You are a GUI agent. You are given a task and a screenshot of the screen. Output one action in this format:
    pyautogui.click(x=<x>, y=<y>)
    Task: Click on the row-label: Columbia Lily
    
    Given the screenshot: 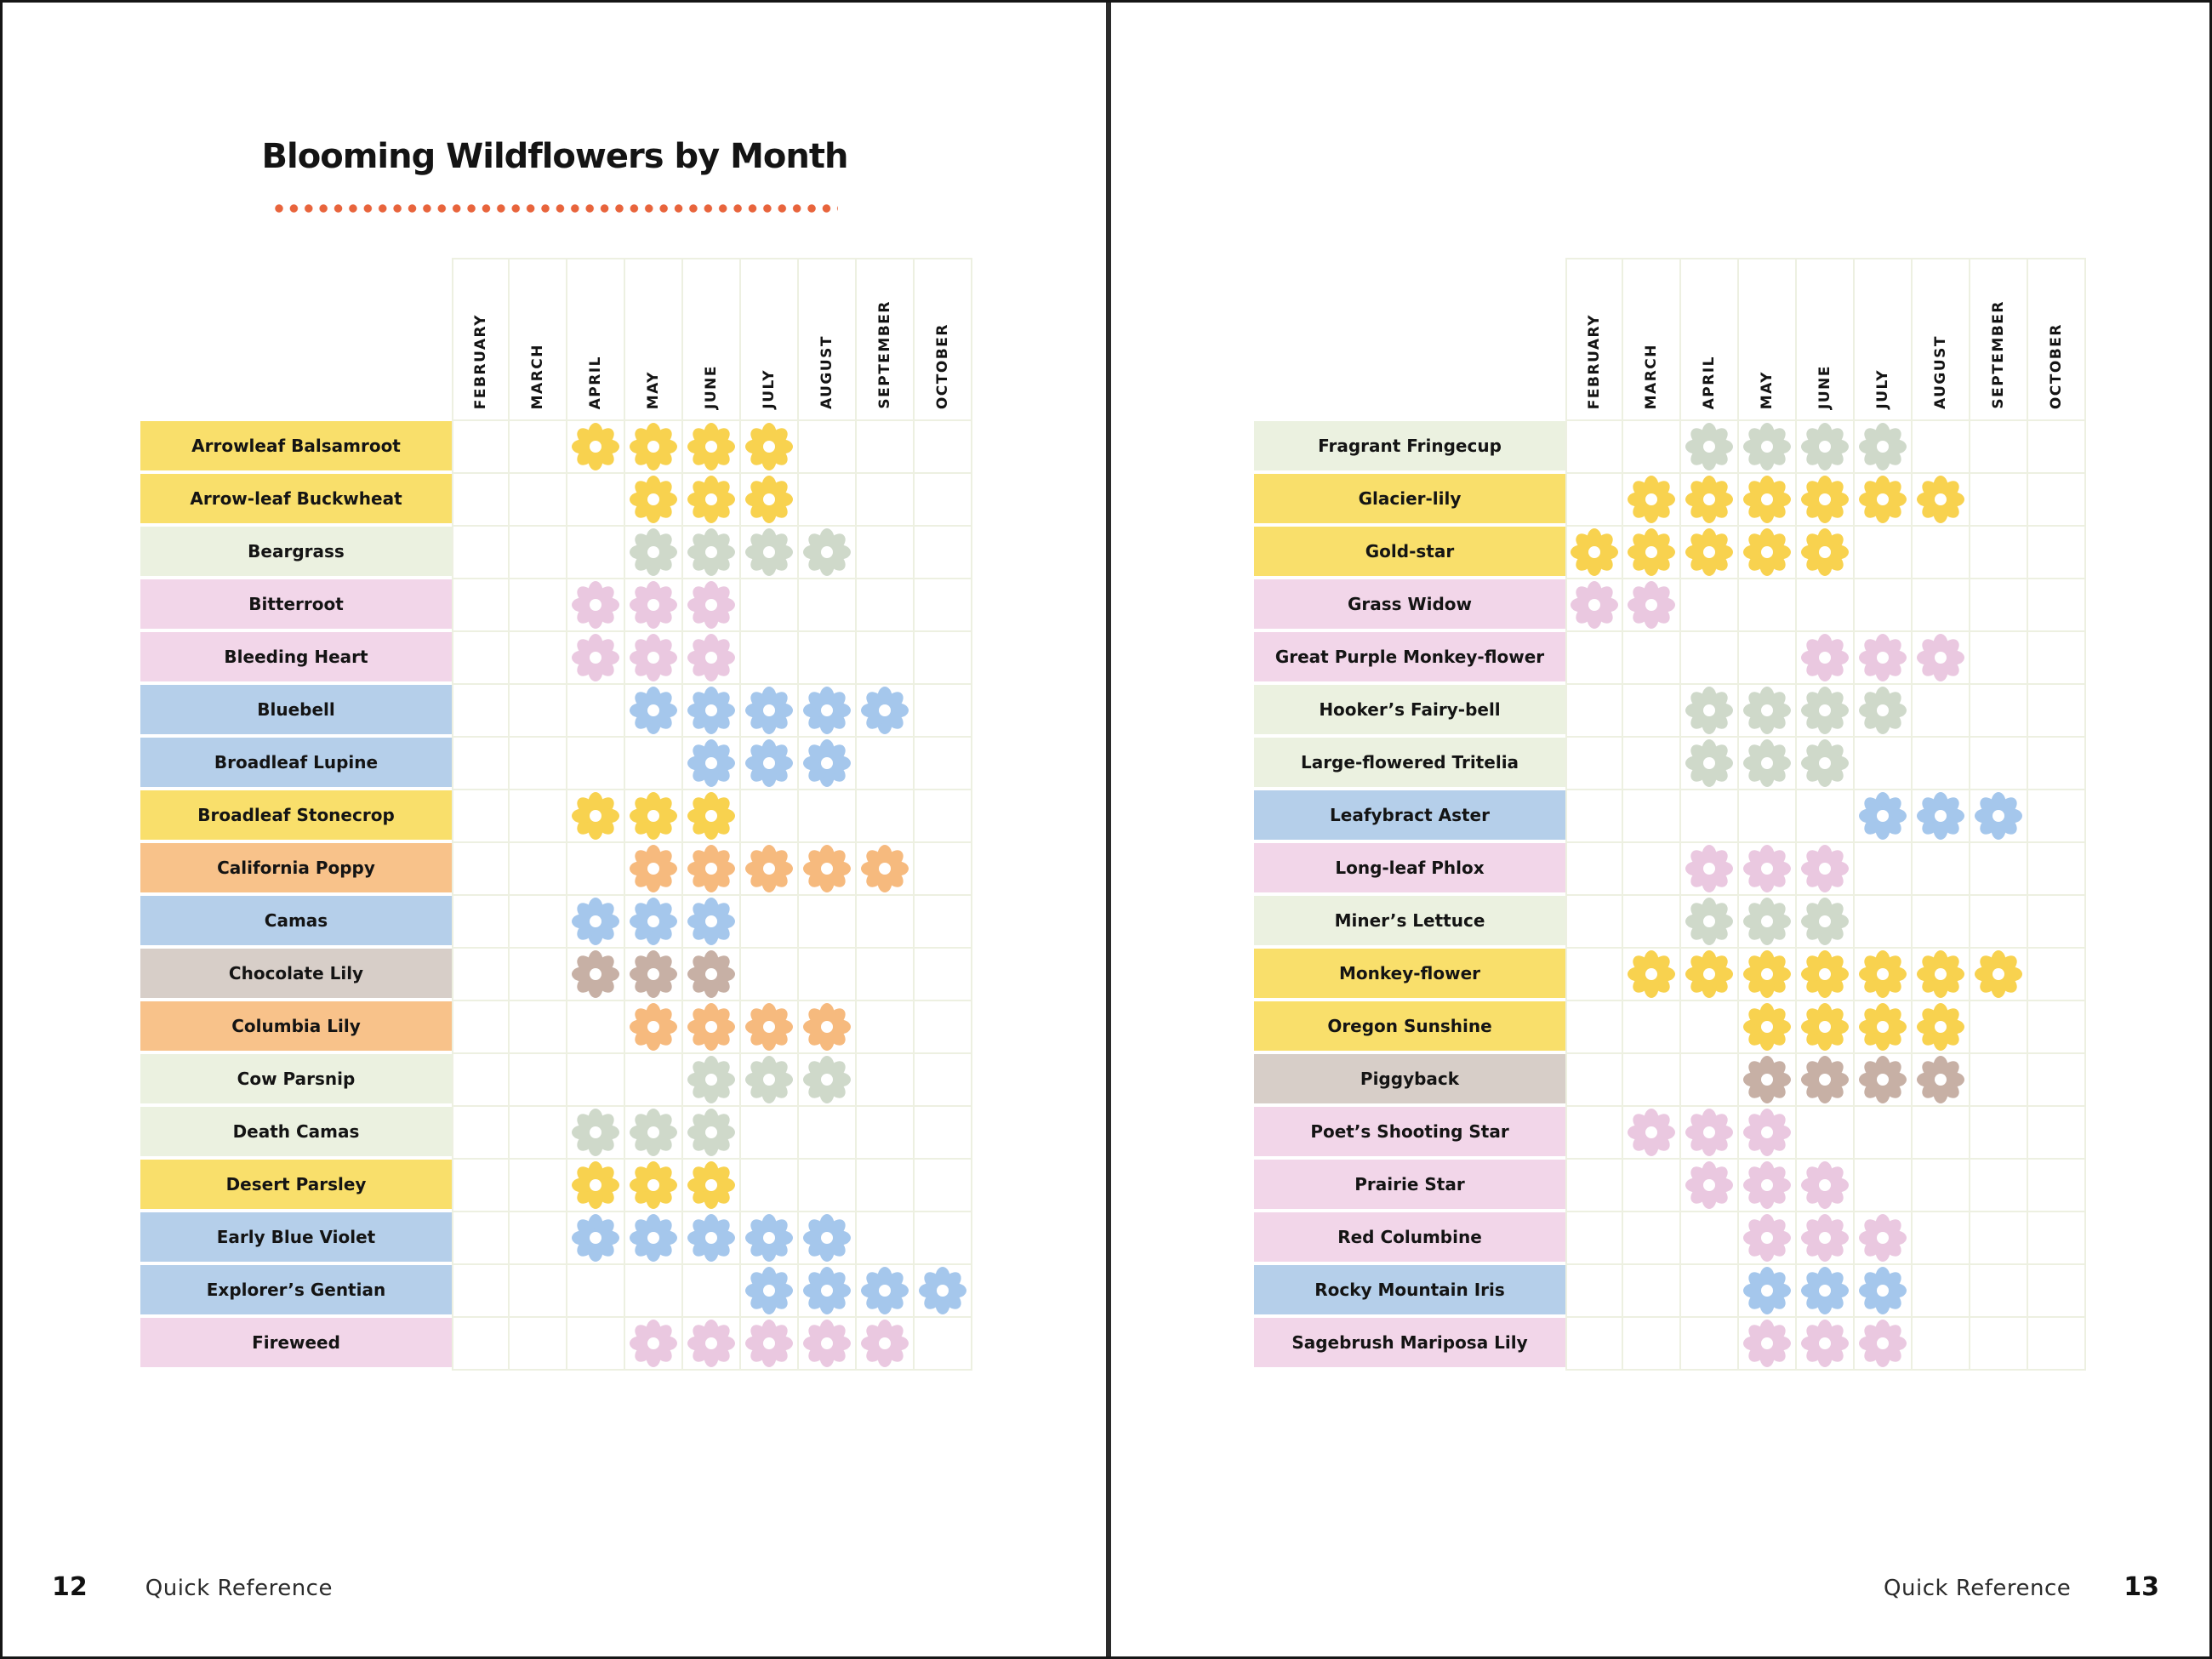 What is the action you would take?
    pyautogui.click(x=296, y=1027)
    